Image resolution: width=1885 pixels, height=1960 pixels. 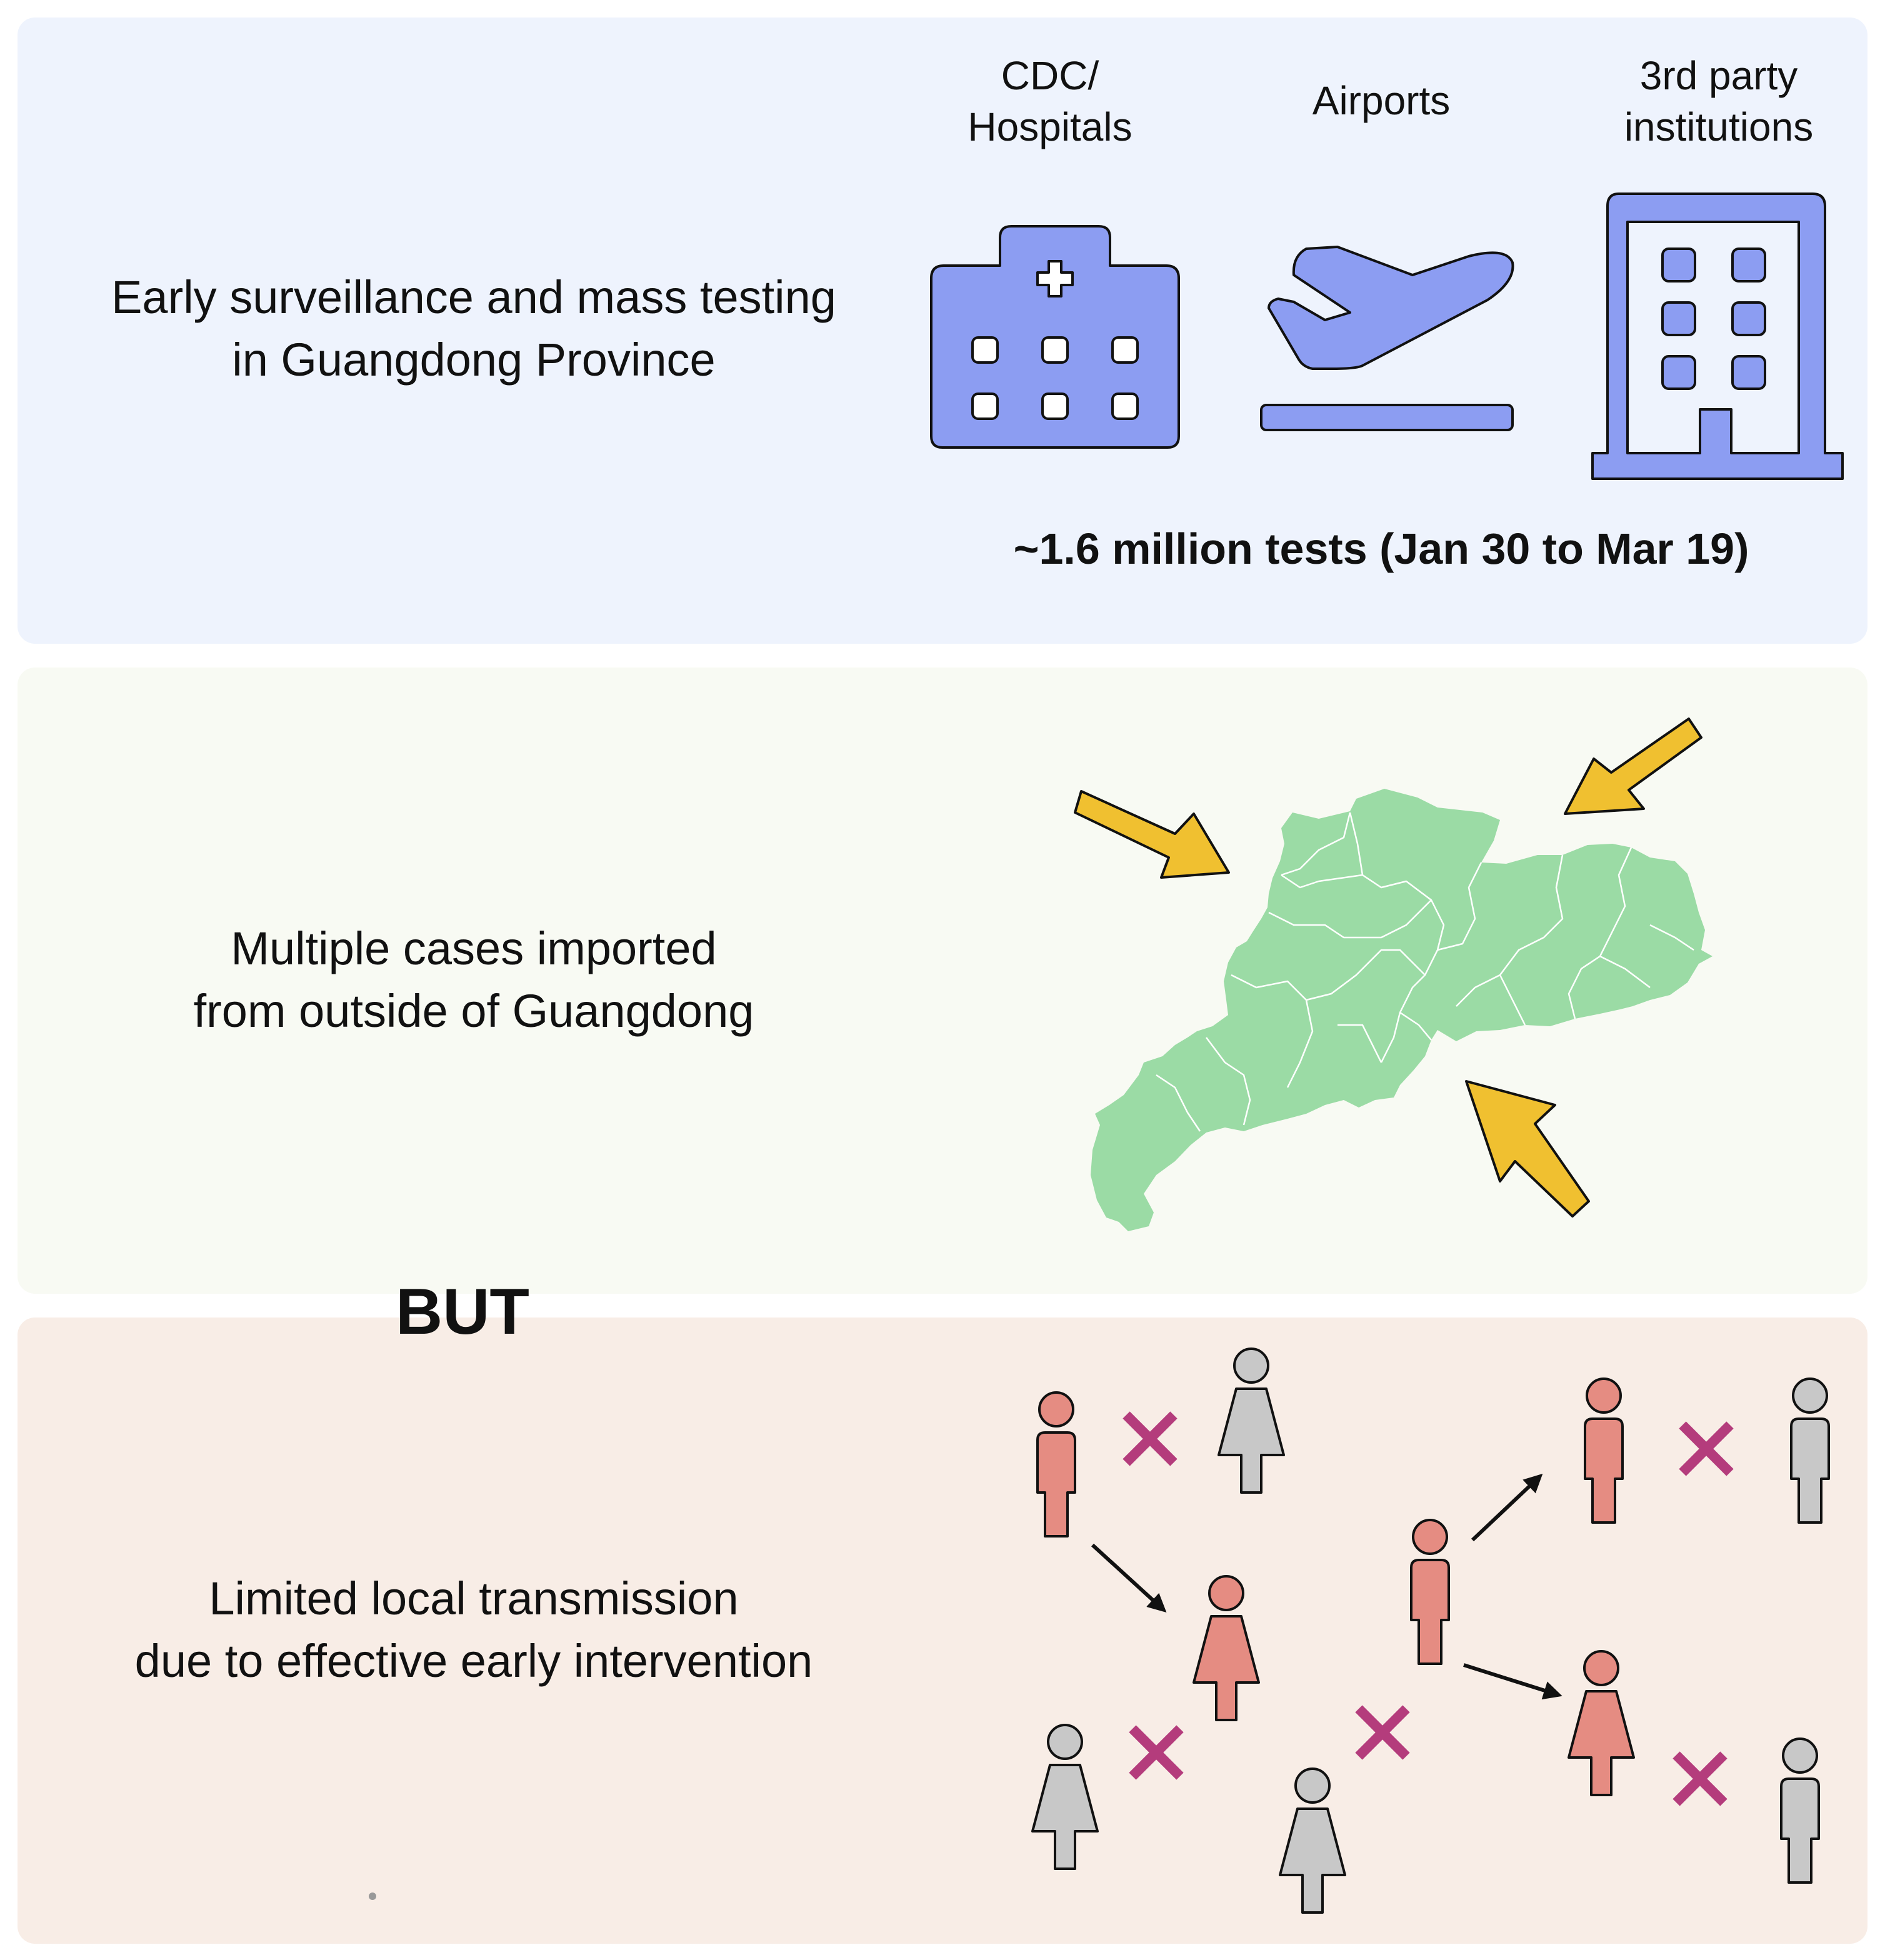 What do you see at coordinates (1401, 1010) in the screenshot?
I see `guangdong-map` at bounding box center [1401, 1010].